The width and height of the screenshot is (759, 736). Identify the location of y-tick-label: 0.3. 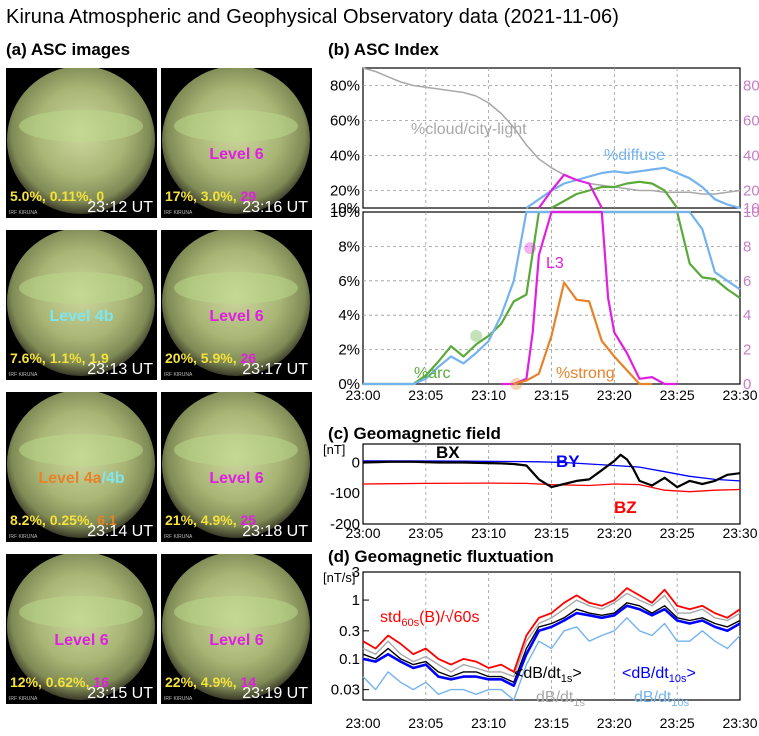
(349, 631).